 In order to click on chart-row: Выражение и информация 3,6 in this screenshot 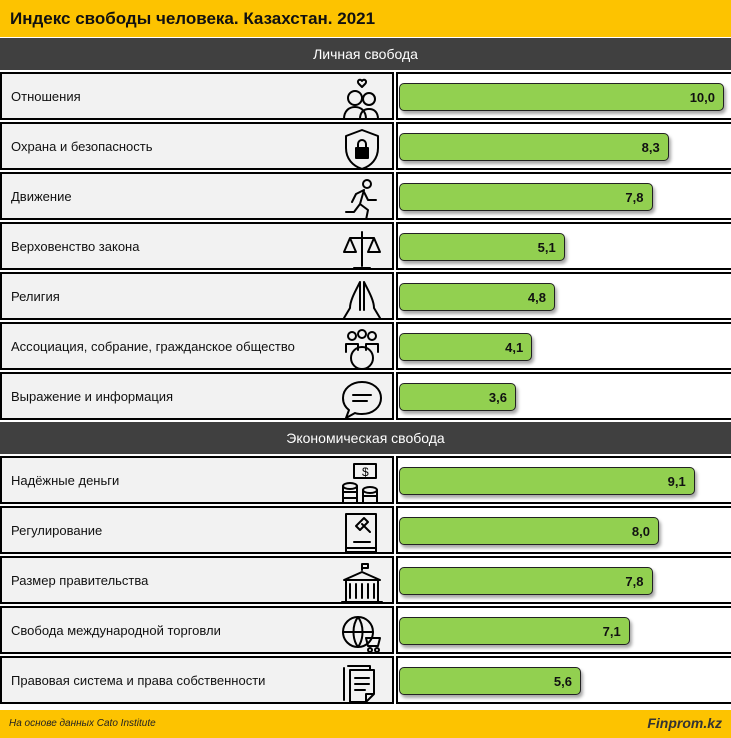, I will do `click(365, 396)`.